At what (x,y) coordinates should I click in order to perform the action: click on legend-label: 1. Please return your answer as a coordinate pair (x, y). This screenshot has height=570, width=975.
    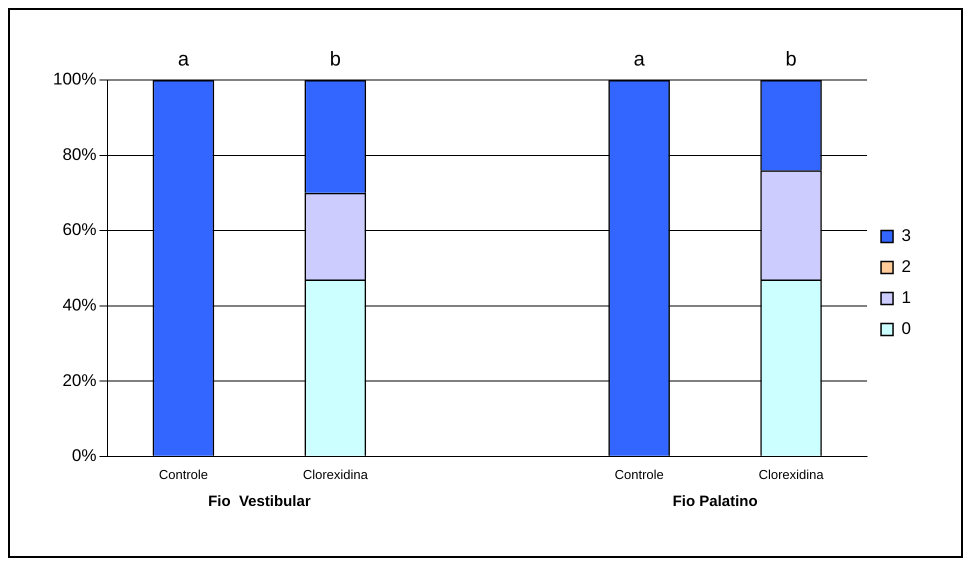
    Looking at the image, I should click on (907, 298).